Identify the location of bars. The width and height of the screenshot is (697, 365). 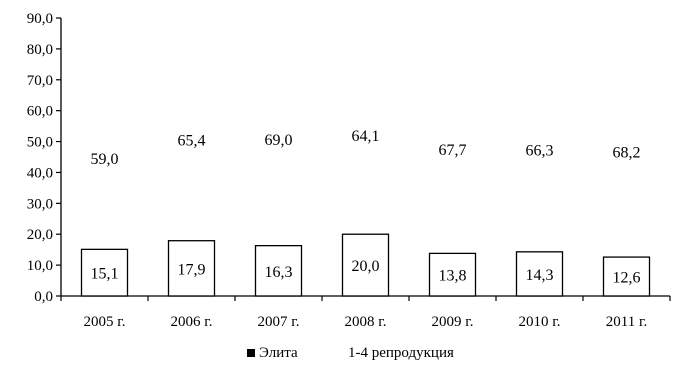
(365, 265).